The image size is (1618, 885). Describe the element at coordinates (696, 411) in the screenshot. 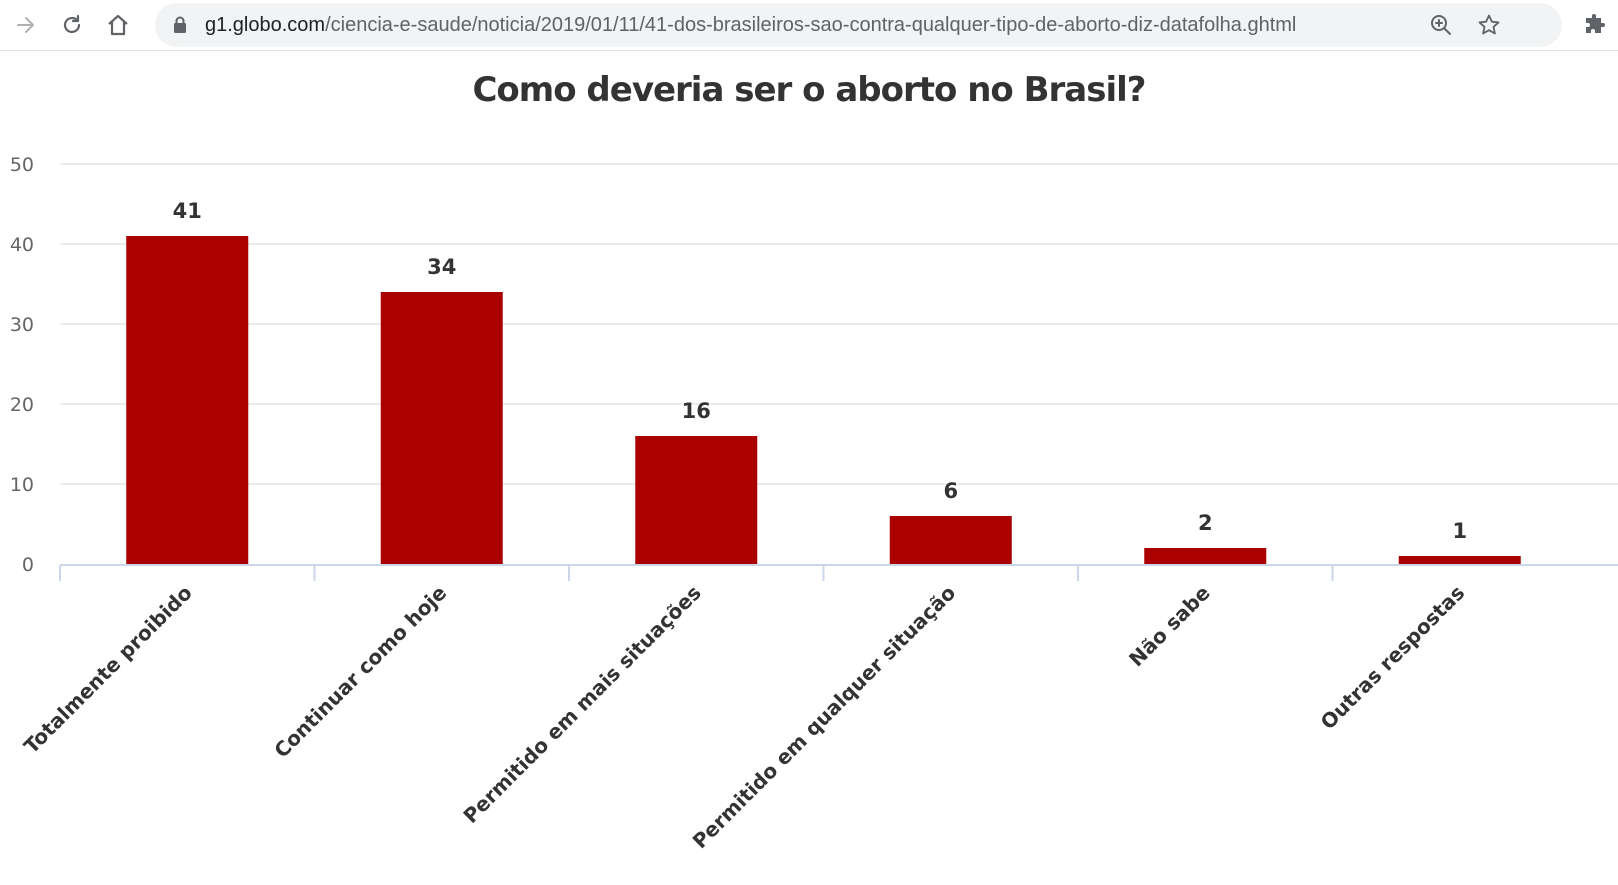

I see `data-label: 16` at that location.